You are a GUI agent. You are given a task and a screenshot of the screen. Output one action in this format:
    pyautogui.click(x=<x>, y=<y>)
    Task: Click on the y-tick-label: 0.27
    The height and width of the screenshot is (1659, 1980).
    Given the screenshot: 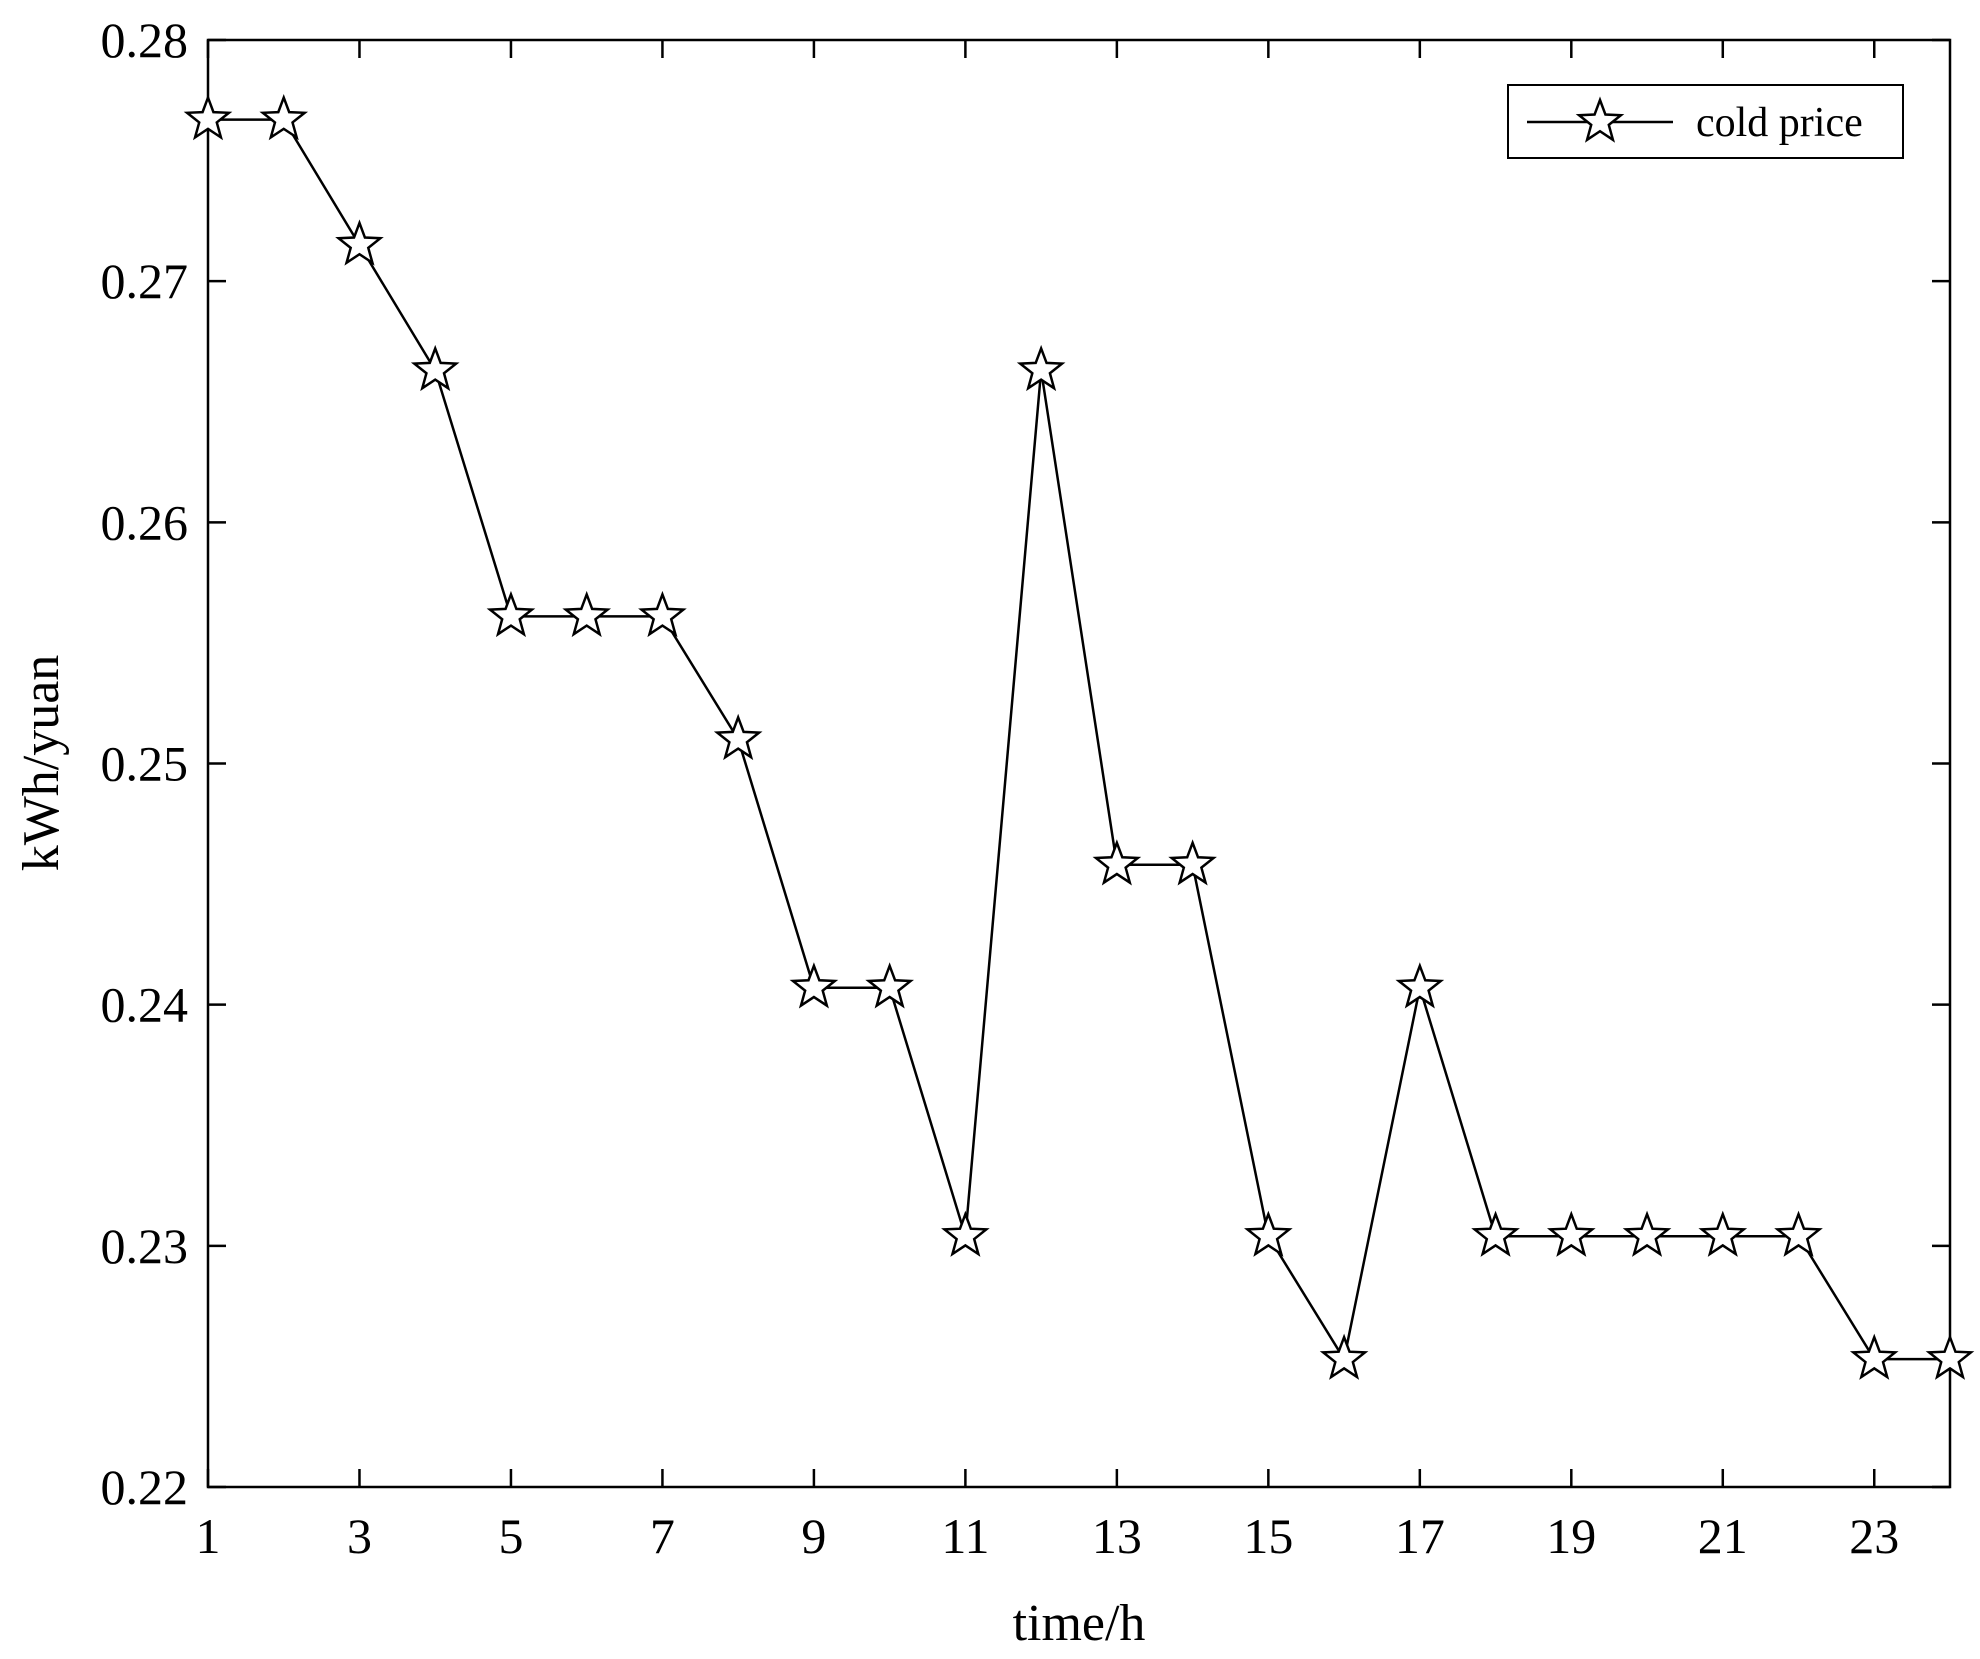 What is the action you would take?
    pyautogui.click(x=145, y=281)
    